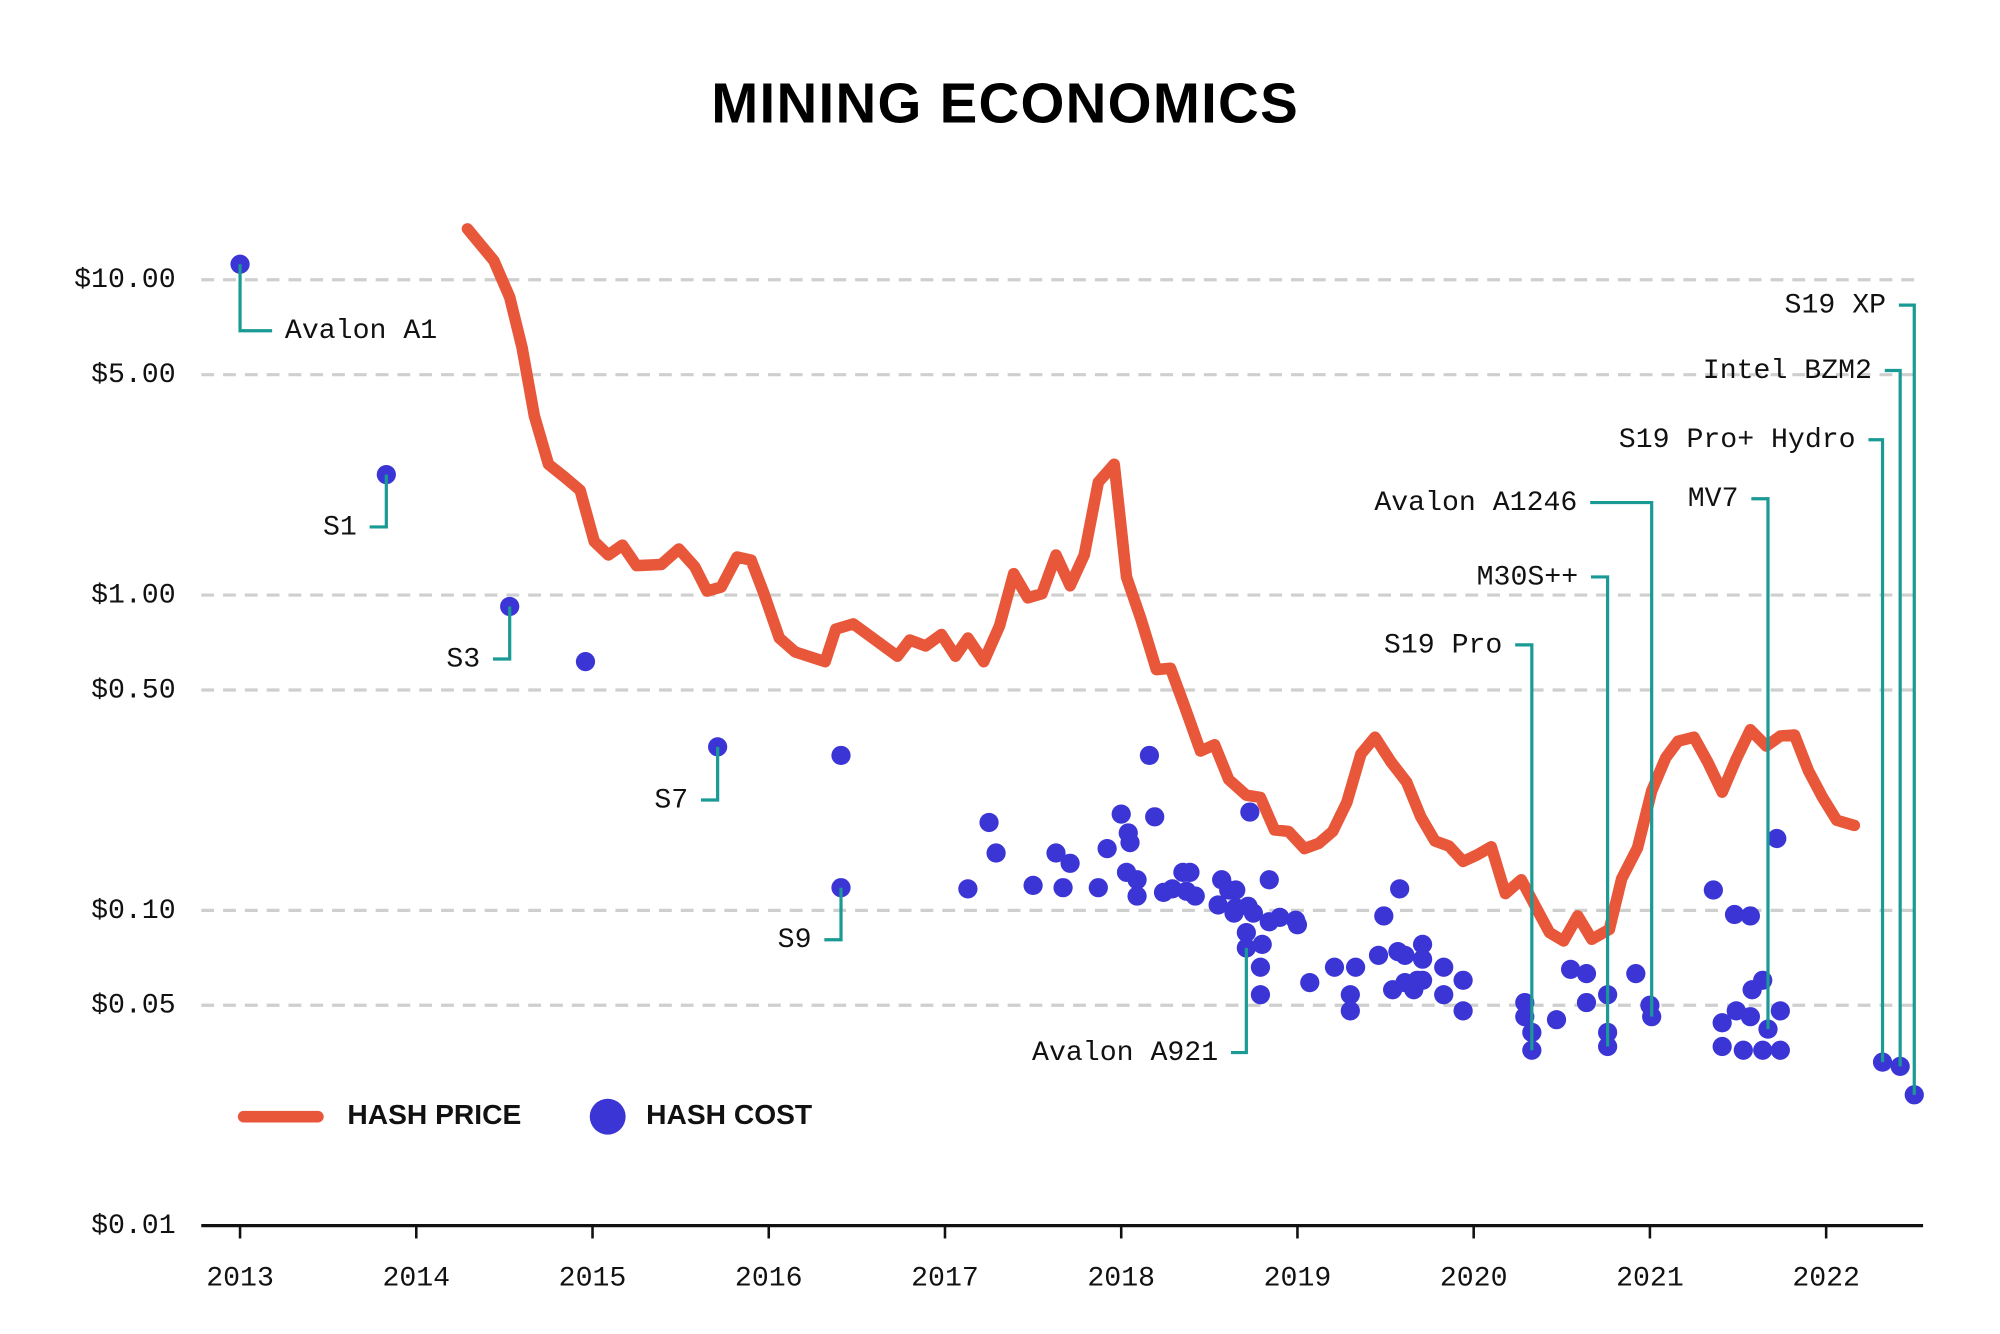 This screenshot has height=1334, width=2000. Describe the element at coordinates (463, 659) in the screenshot. I see `annotation-label: S3` at that location.